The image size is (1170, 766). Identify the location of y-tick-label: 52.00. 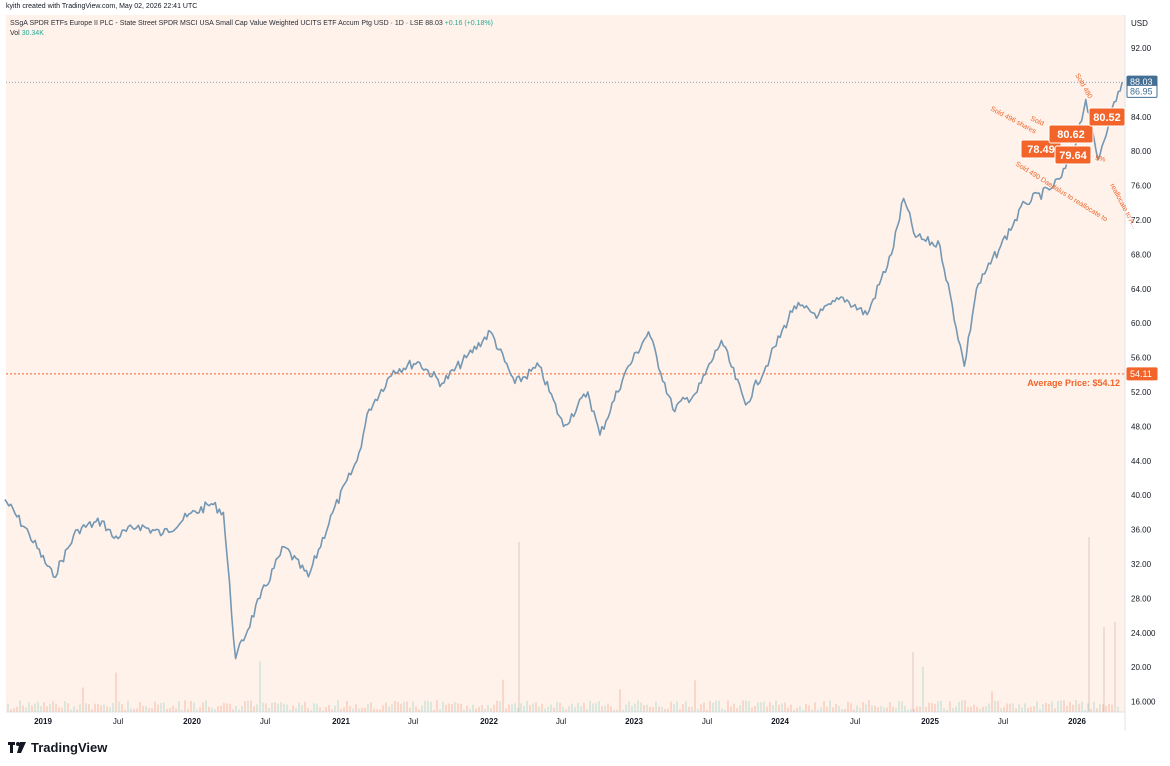
(1141, 392).